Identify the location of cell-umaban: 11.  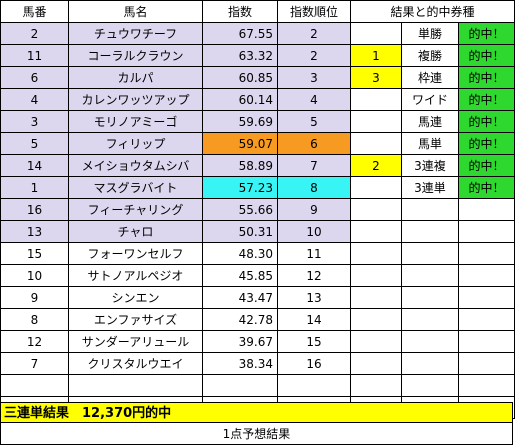
(34, 55).